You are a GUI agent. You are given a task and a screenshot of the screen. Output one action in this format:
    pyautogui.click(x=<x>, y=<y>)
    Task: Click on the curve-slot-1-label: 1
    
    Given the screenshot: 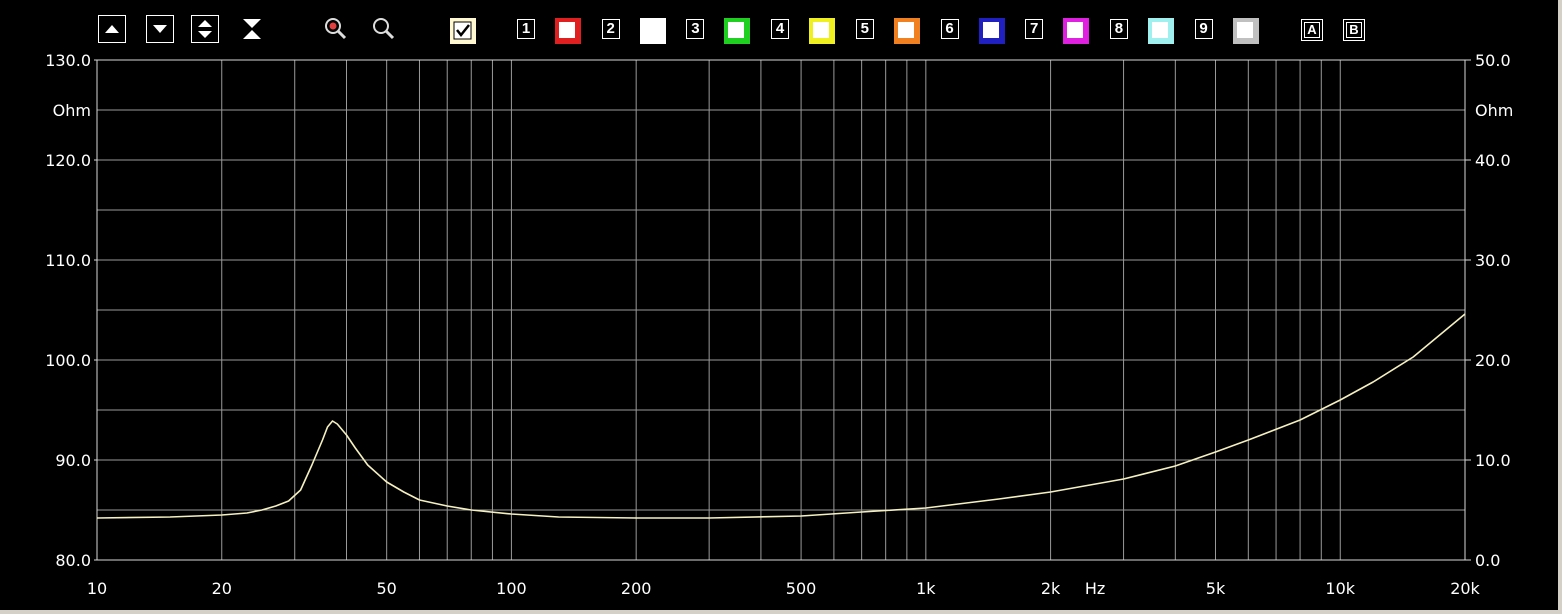 What is the action you would take?
    pyautogui.click(x=526, y=29)
    